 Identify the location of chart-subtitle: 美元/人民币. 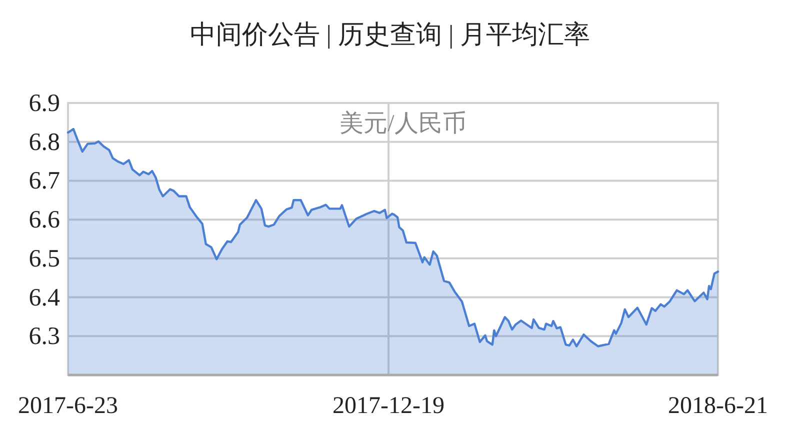
(403, 123).